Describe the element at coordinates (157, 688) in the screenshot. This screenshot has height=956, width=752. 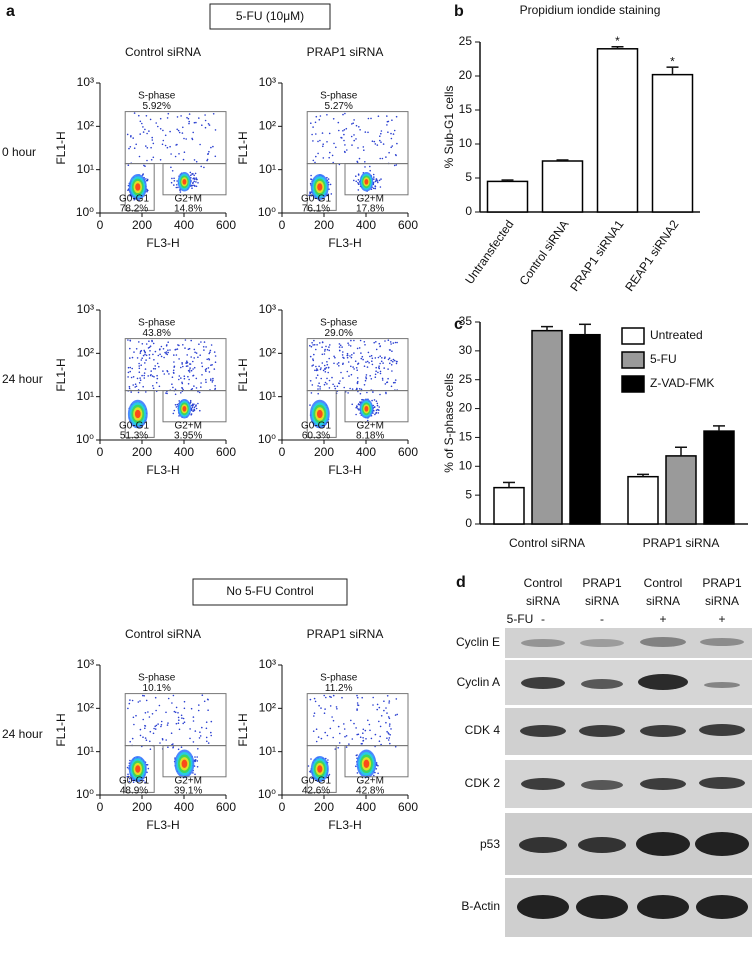
I see `gate-label: 10.1%` at that location.